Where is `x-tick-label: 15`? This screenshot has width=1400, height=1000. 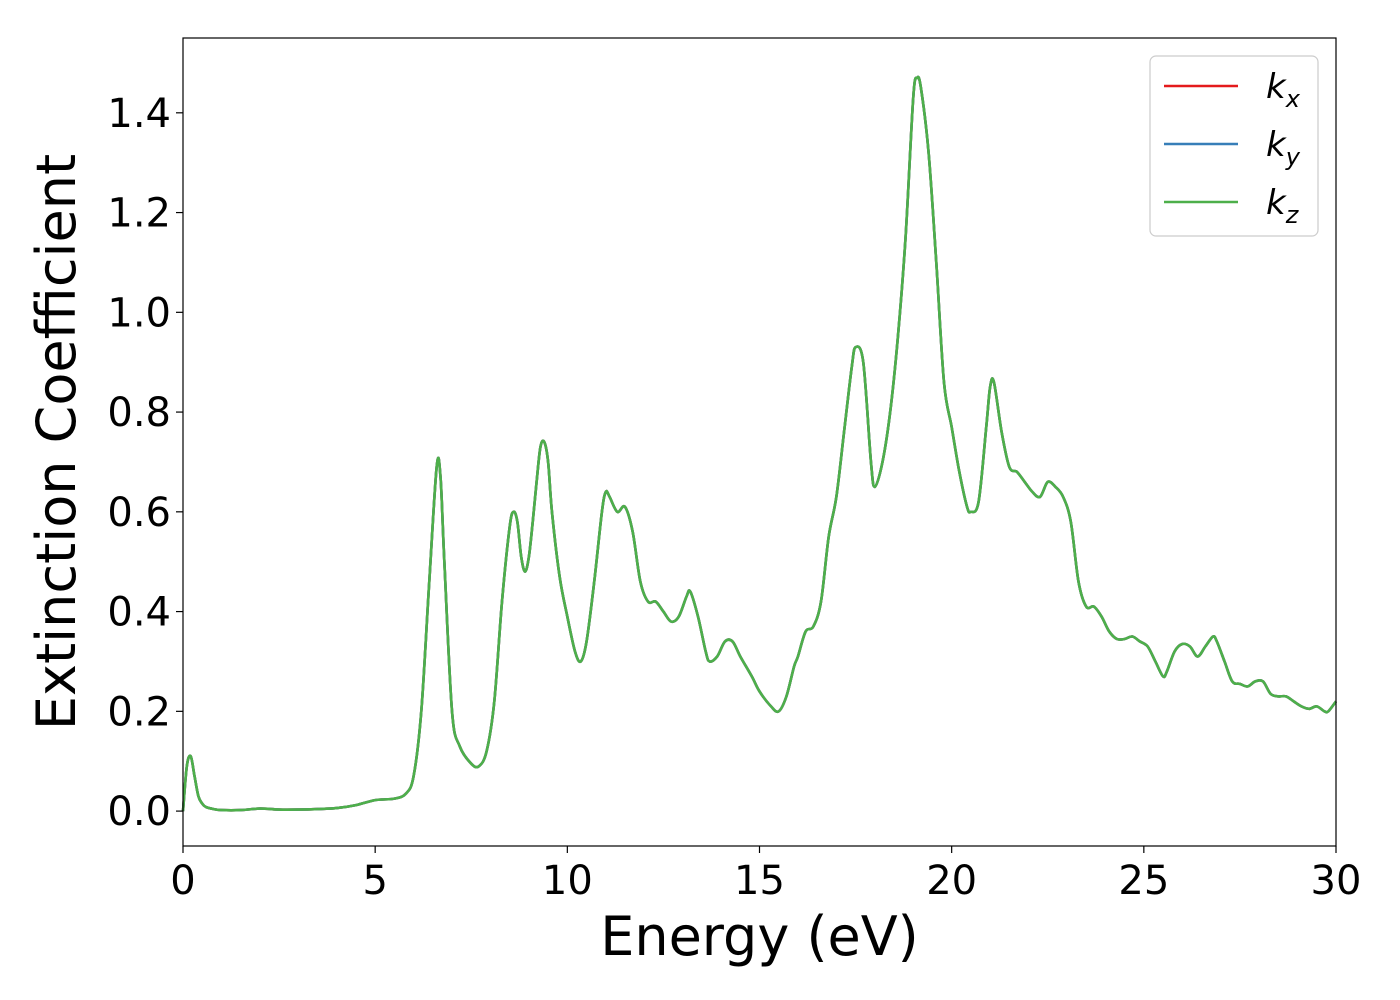
x-tick-label: 15 is located at coordinates (759, 881).